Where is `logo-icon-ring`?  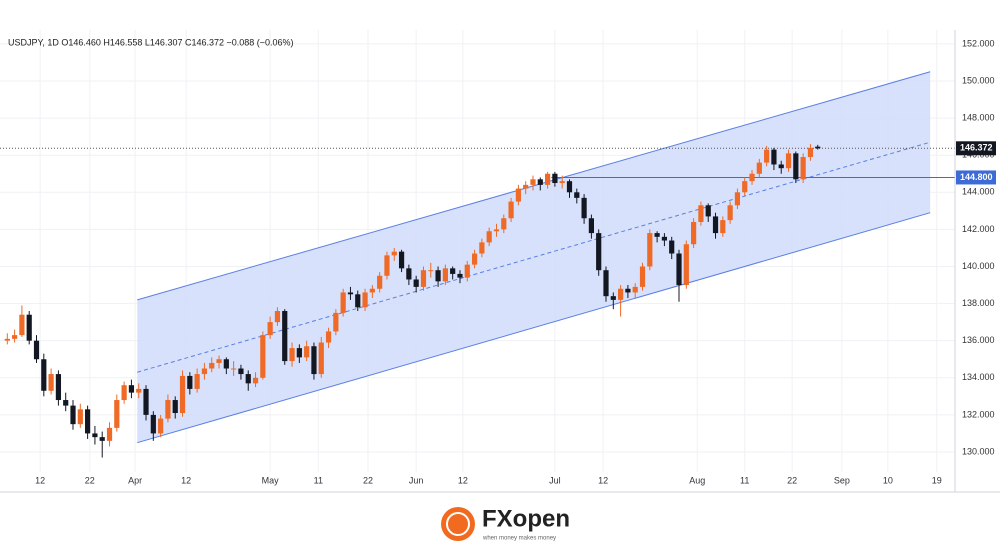
logo-icon-ring is located at coordinates (458, 524).